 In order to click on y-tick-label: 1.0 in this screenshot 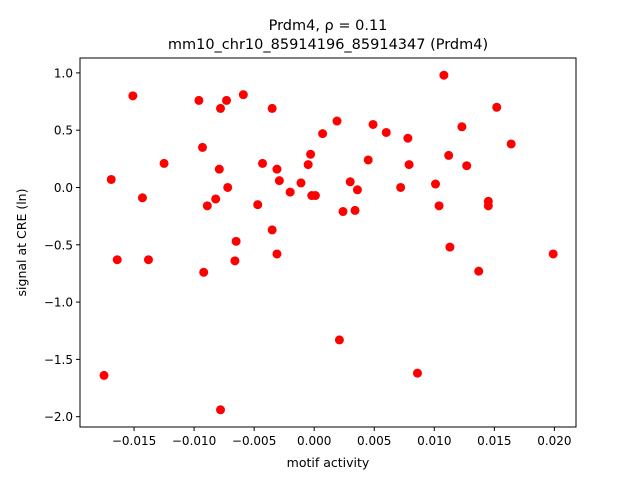, I will do `click(63, 73)`.